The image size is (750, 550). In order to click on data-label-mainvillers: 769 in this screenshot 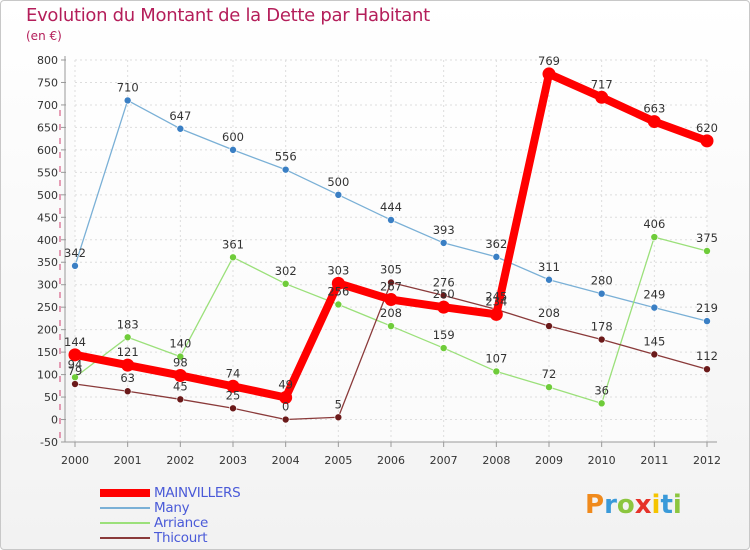, I will do `click(549, 61)`.